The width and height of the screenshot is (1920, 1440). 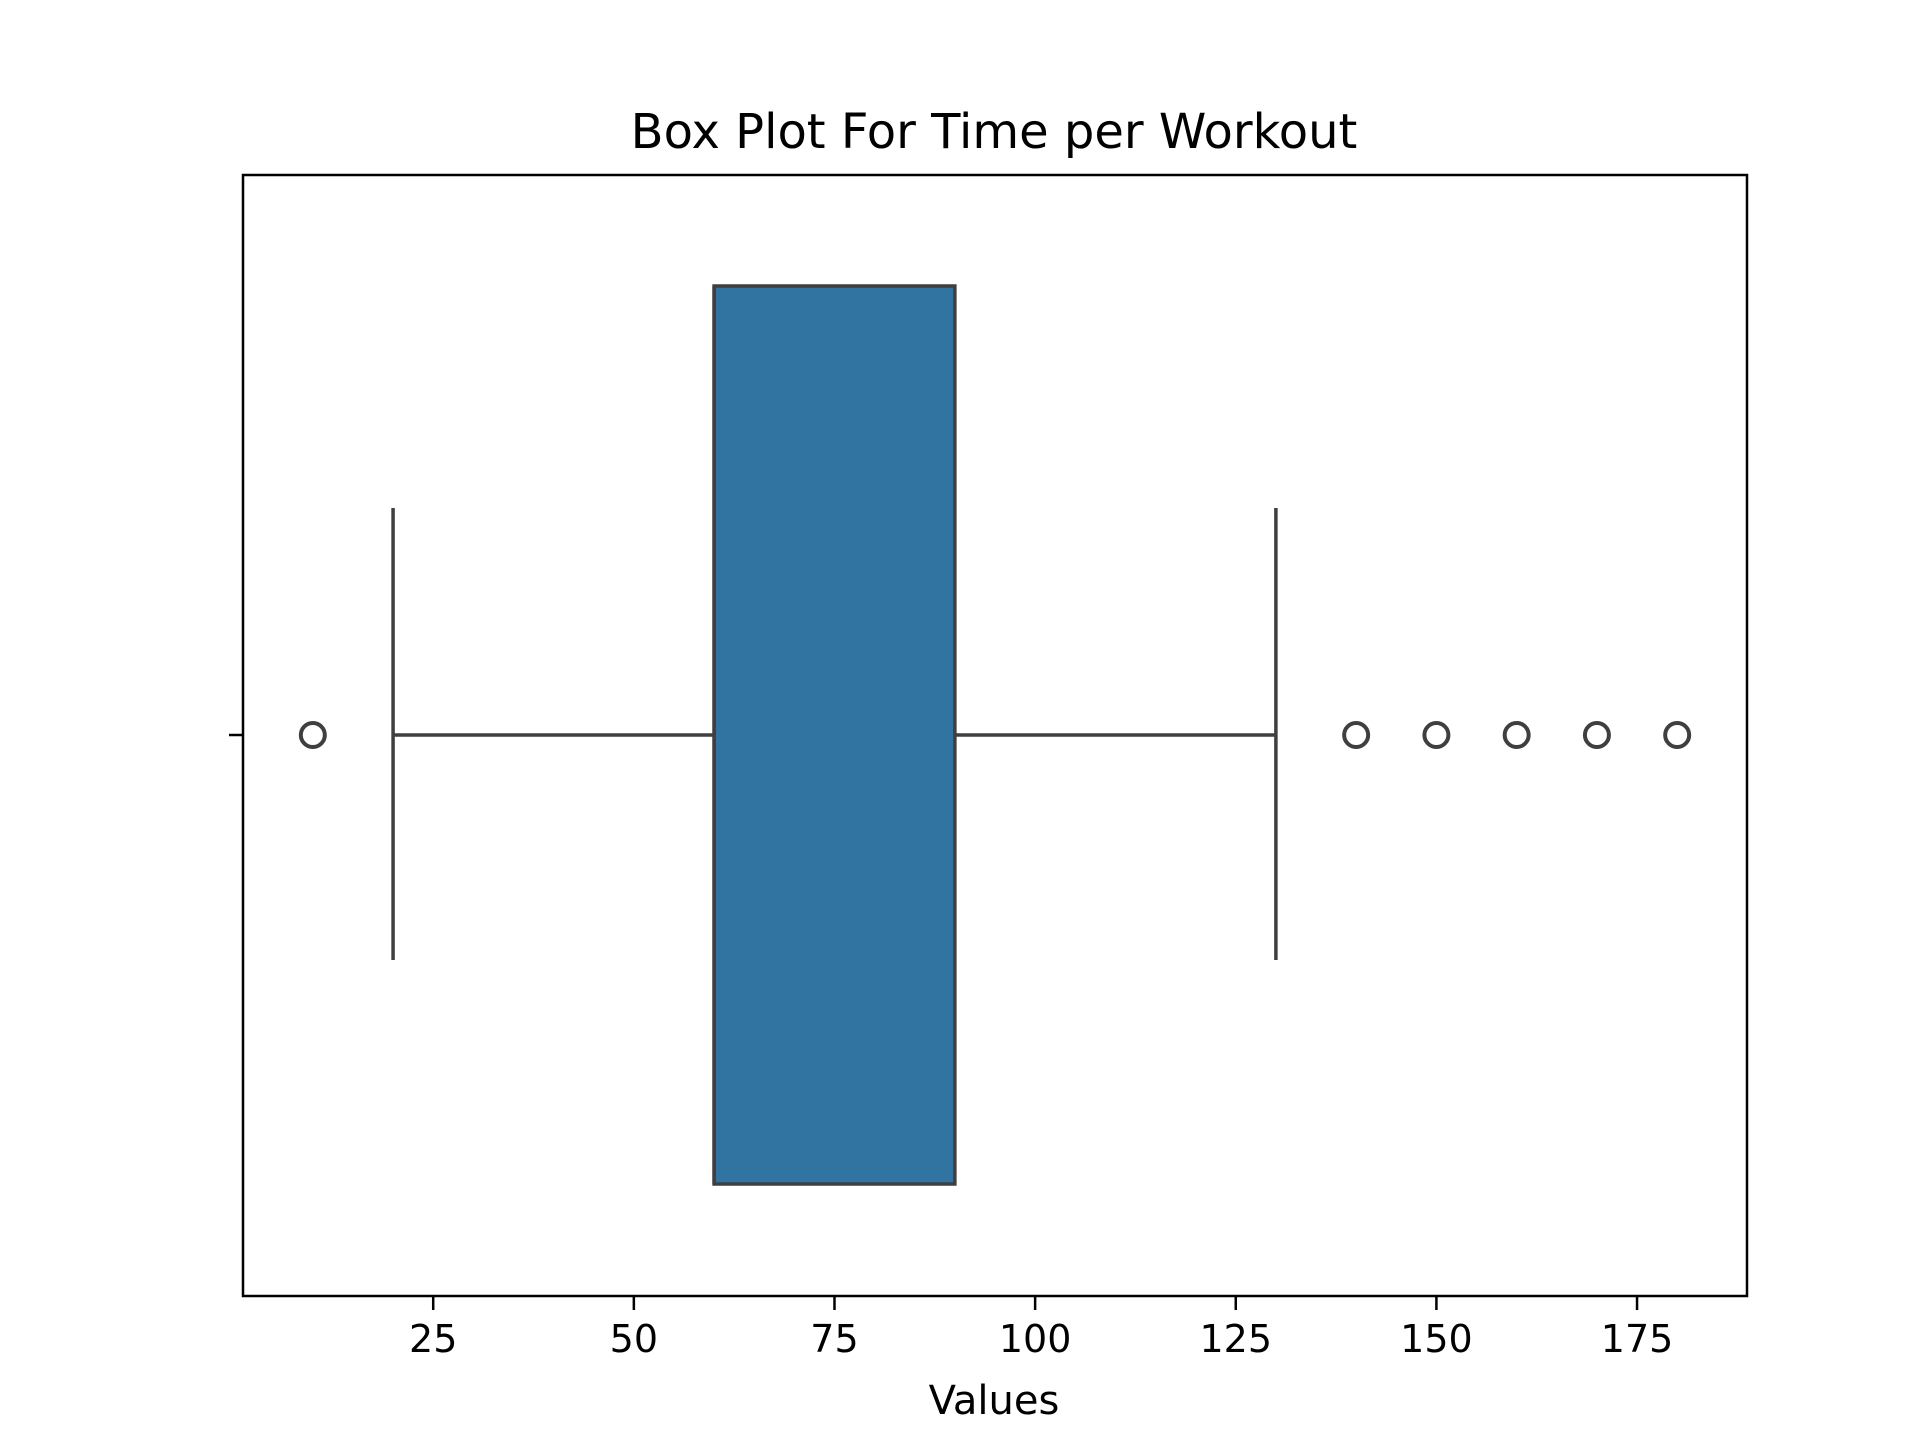 What do you see at coordinates (994, 1401) in the screenshot?
I see `x-axis-label: Values` at bounding box center [994, 1401].